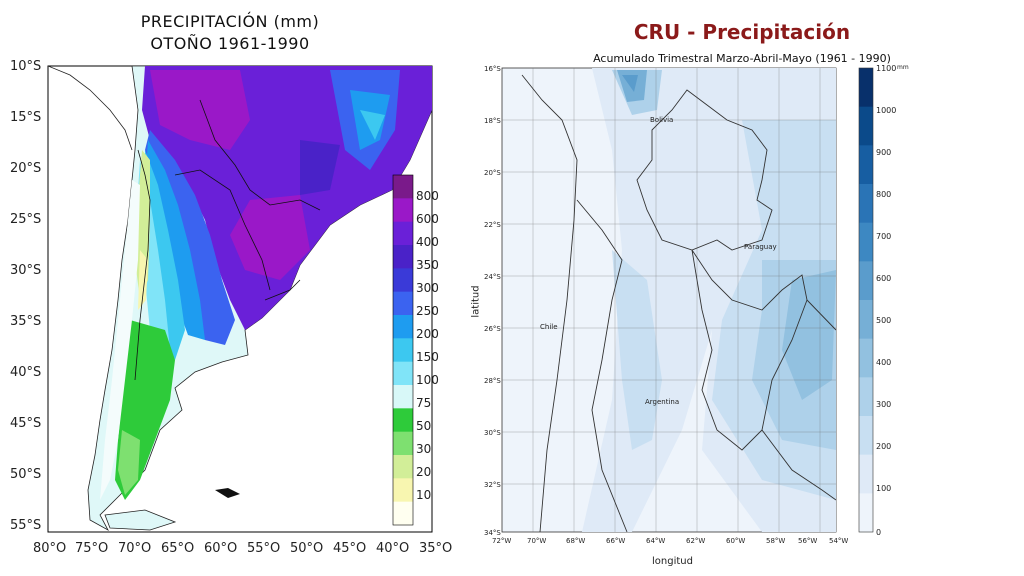 This screenshot has height=576, width=1024. I want to click on lat-label: 34°S, so click(492, 533).